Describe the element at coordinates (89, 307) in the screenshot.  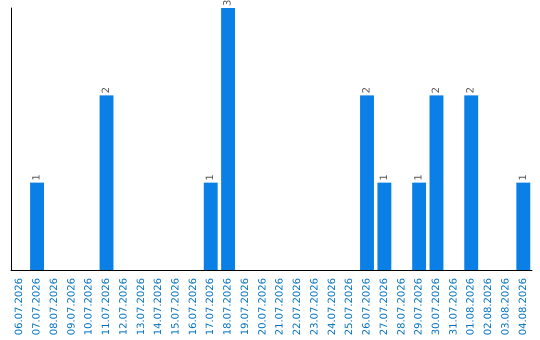
I see `x-tick-label: 10.07.2026` at that location.